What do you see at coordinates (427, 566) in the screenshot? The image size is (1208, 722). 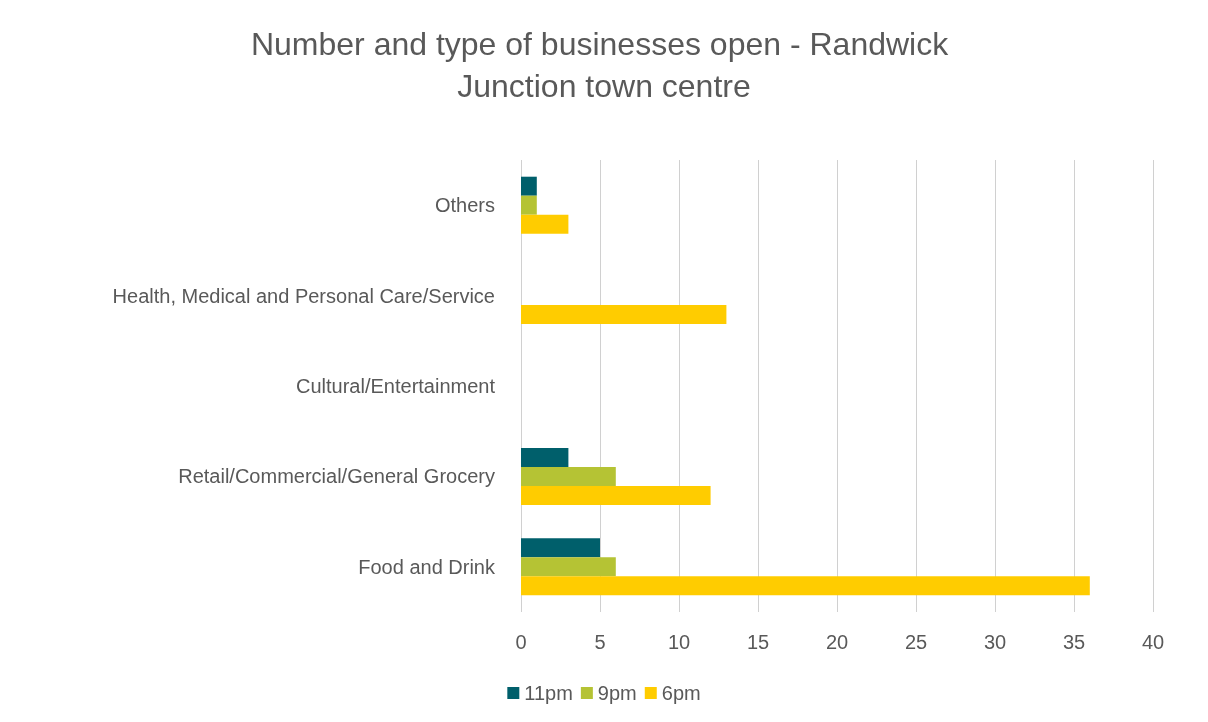 I see `y-tick-label: Food and Drink` at bounding box center [427, 566].